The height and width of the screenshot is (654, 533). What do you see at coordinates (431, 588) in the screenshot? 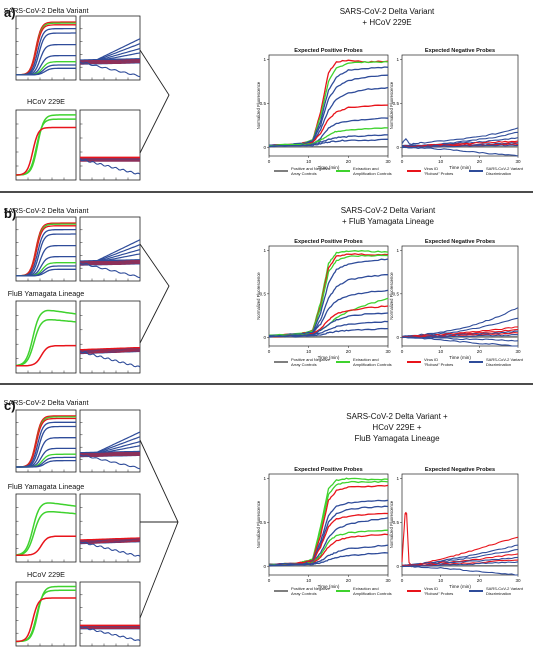
I see `legend-label: Virus ID` at bounding box center [431, 588].